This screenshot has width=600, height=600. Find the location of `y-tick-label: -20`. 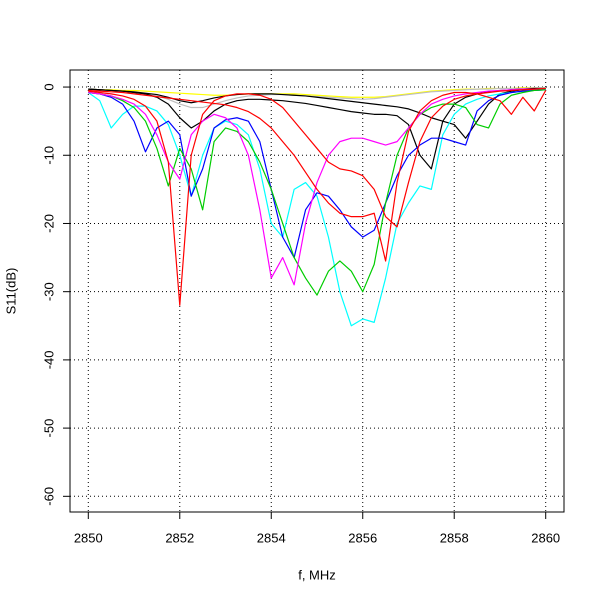

y-tick-label: -20 is located at coordinates (48, 223).